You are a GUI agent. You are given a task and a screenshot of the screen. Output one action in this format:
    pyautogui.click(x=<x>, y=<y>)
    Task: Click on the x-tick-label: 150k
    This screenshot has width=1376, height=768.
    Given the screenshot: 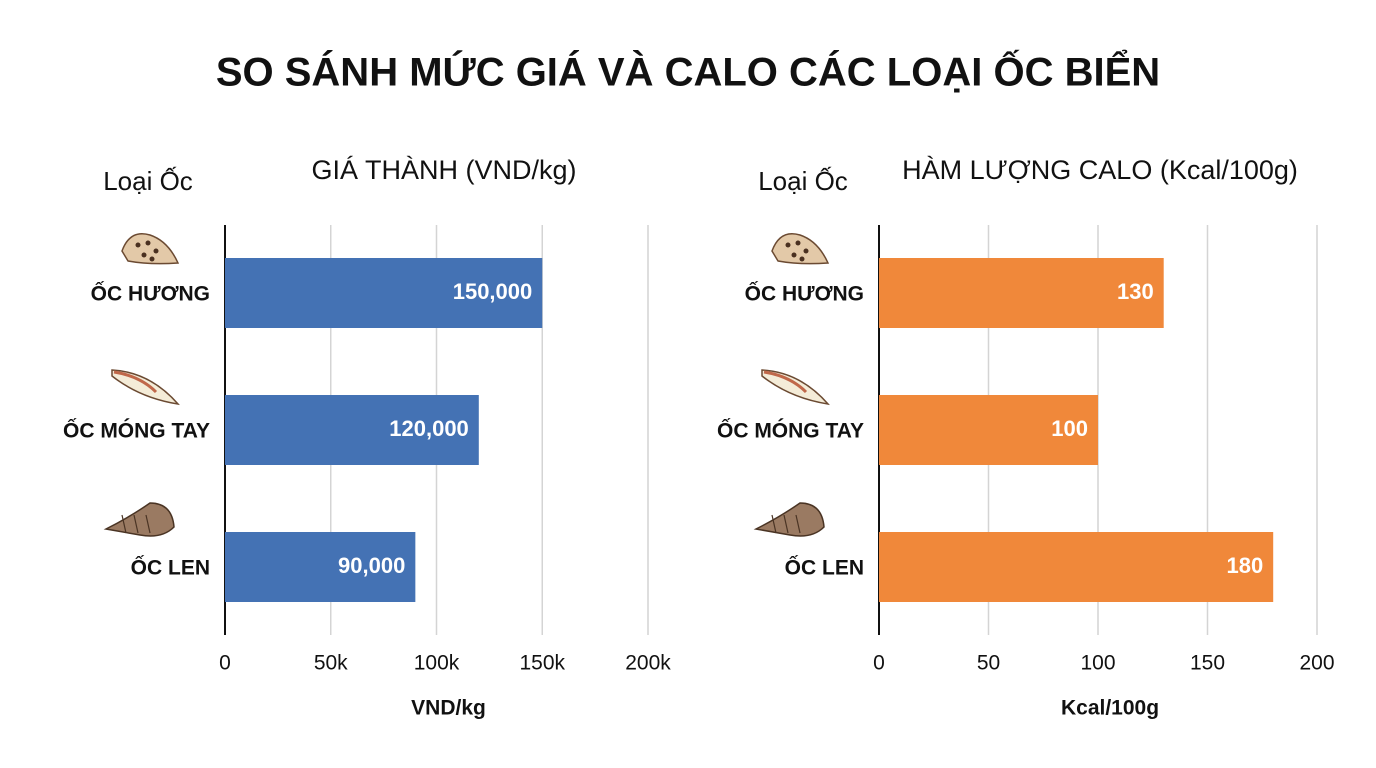 What is the action you would take?
    pyautogui.click(x=542, y=663)
    